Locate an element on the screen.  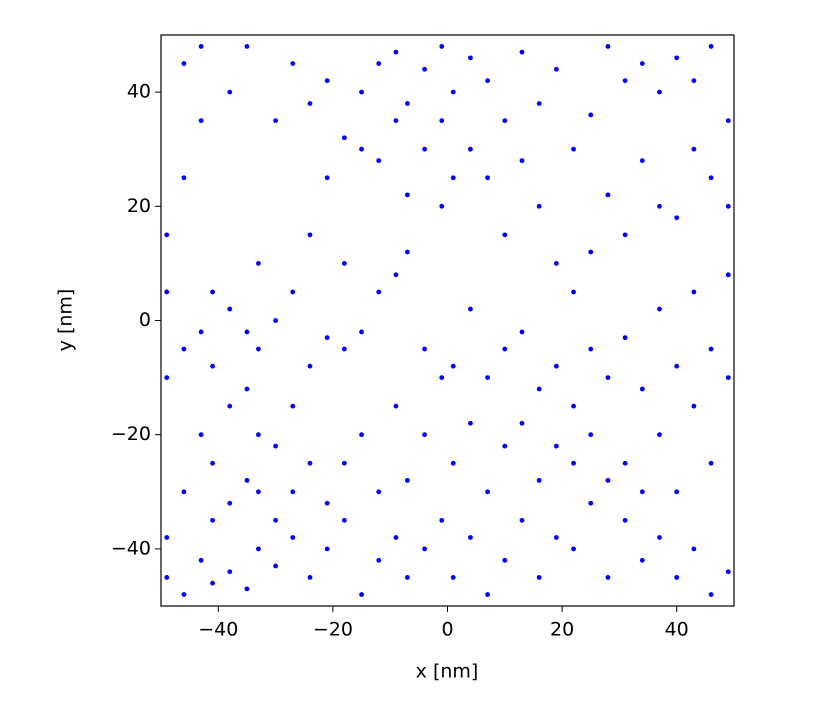
y-tick-label: −40 is located at coordinates (131, 548).